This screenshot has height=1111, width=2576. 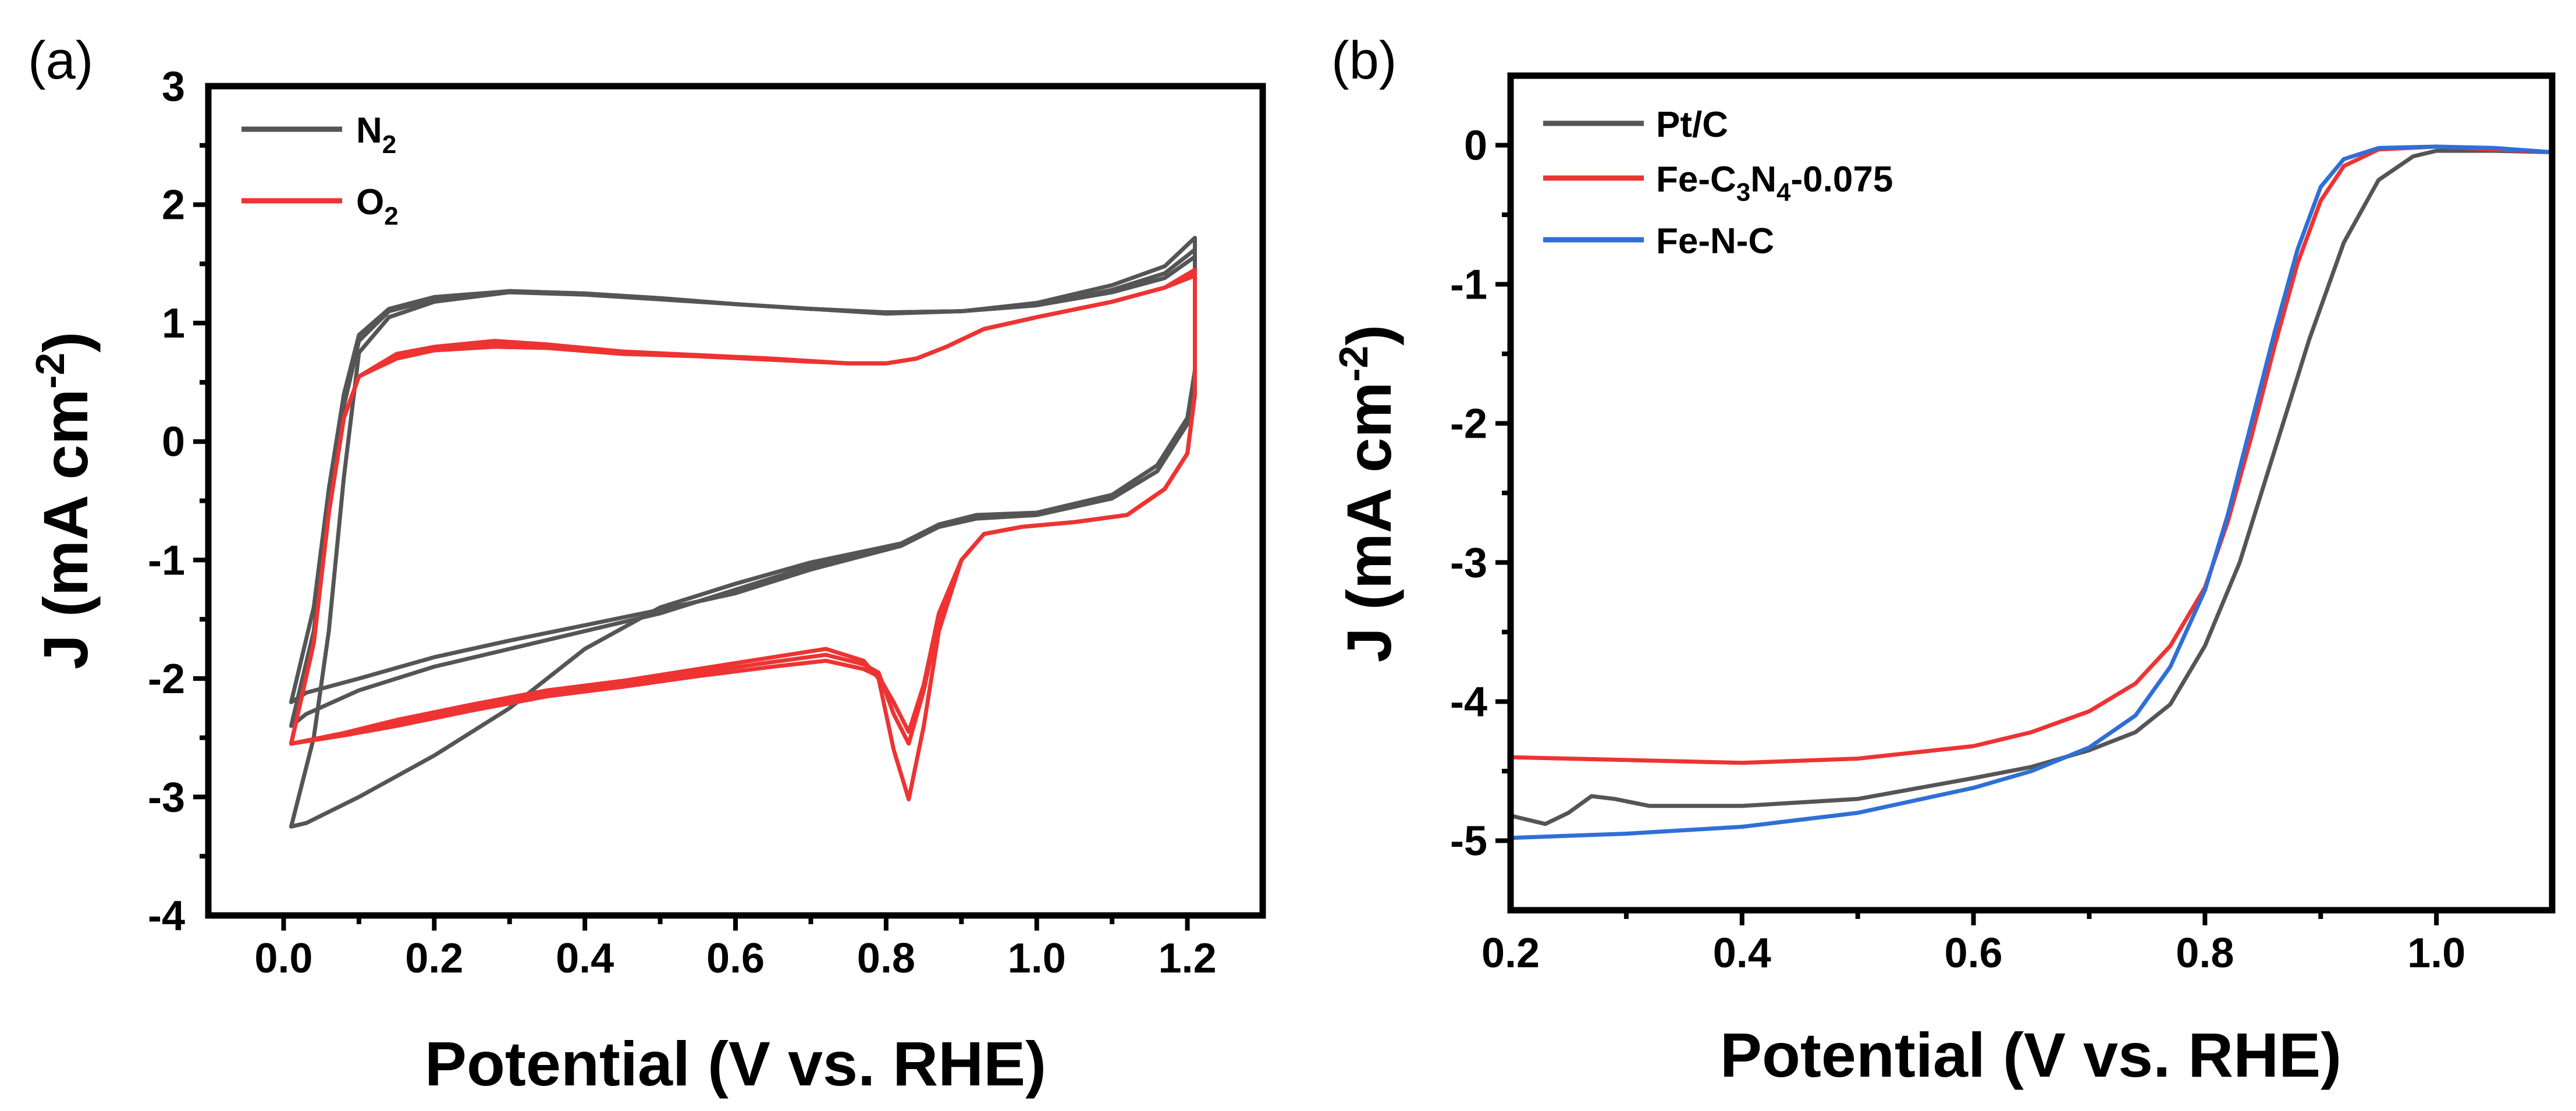 What do you see at coordinates (283, 958) in the screenshot?
I see `a-x-tick-label: 0.0` at bounding box center [283, 958].